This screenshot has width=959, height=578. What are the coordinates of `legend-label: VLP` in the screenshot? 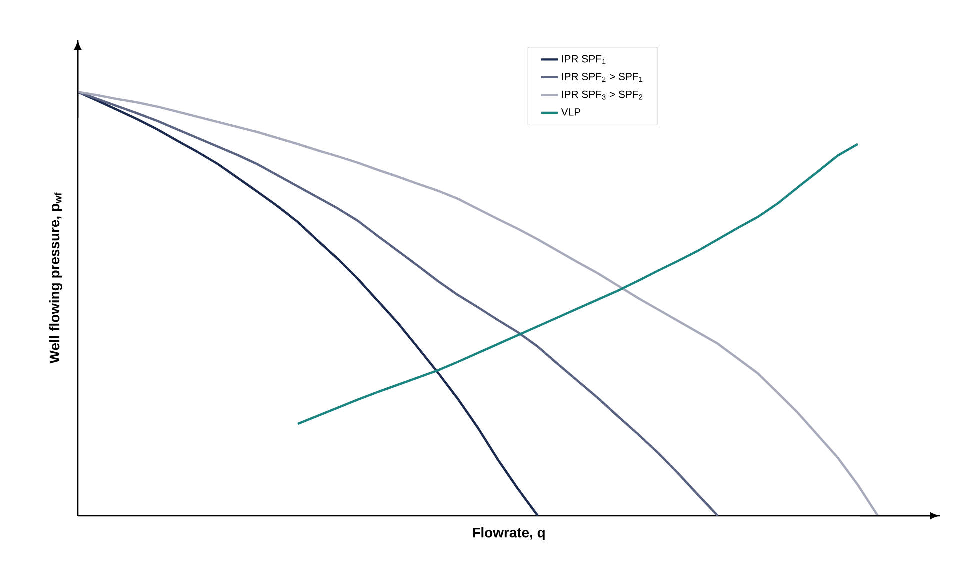 It's located at (571, 112).